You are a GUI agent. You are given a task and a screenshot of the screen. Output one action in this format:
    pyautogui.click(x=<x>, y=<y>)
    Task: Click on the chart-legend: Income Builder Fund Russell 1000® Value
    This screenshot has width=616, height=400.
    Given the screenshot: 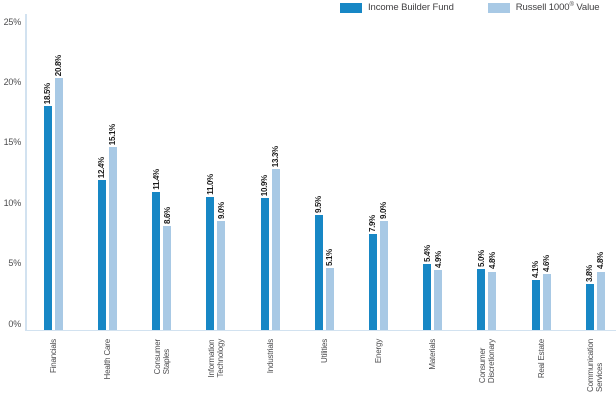 What is the action you would take?
    pyautogui.click(x=470, y=7)
    